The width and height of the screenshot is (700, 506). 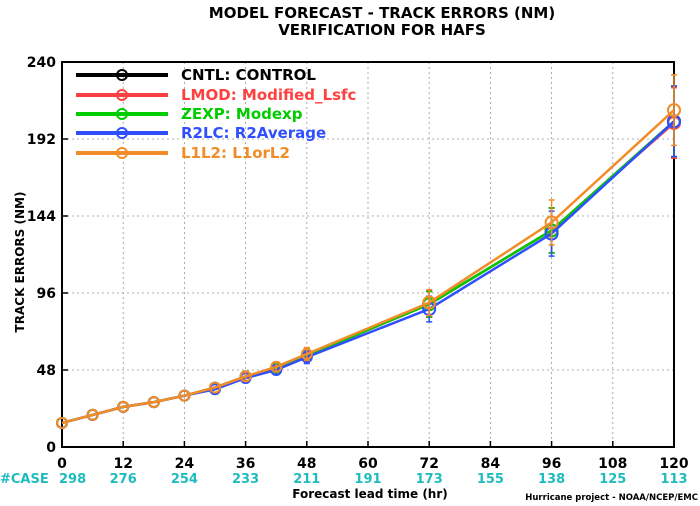 What do you see at coordinates (429, 479) in the screenshot?
I see `case-count: 173` at bounding box center [429, 479].